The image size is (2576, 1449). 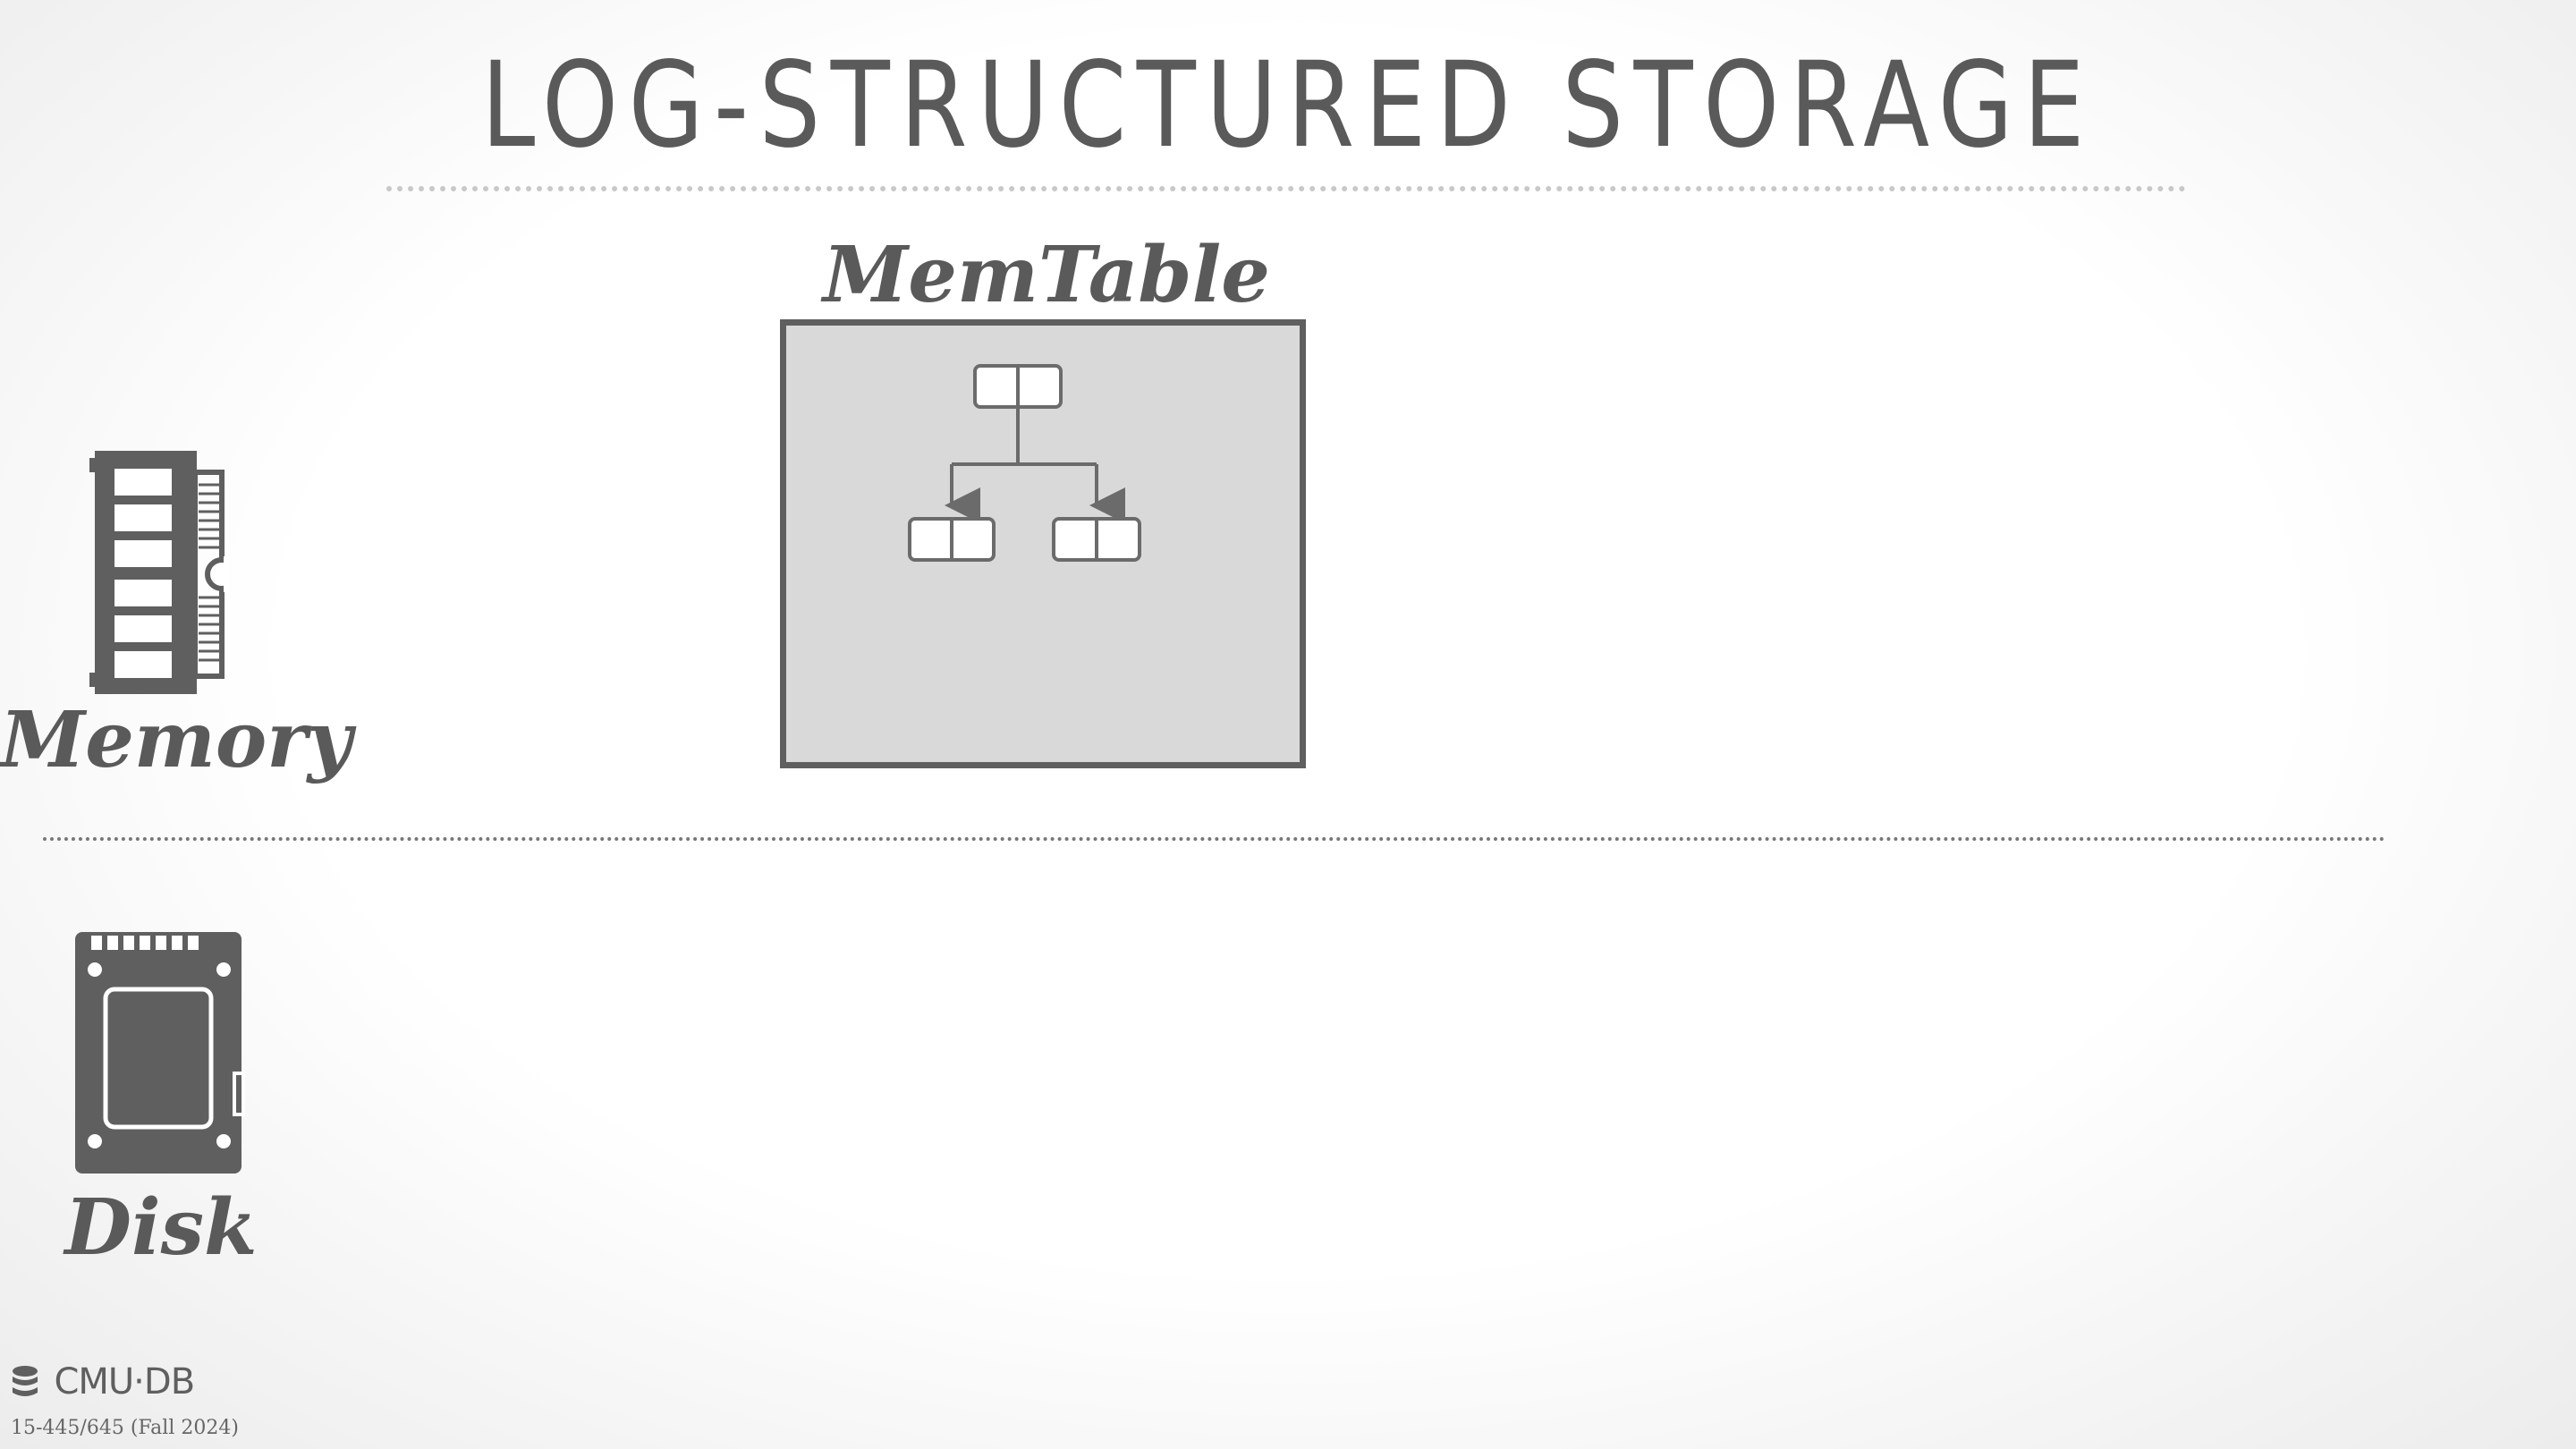 I want to click on btree-left-node, so click(x=952, y=539).